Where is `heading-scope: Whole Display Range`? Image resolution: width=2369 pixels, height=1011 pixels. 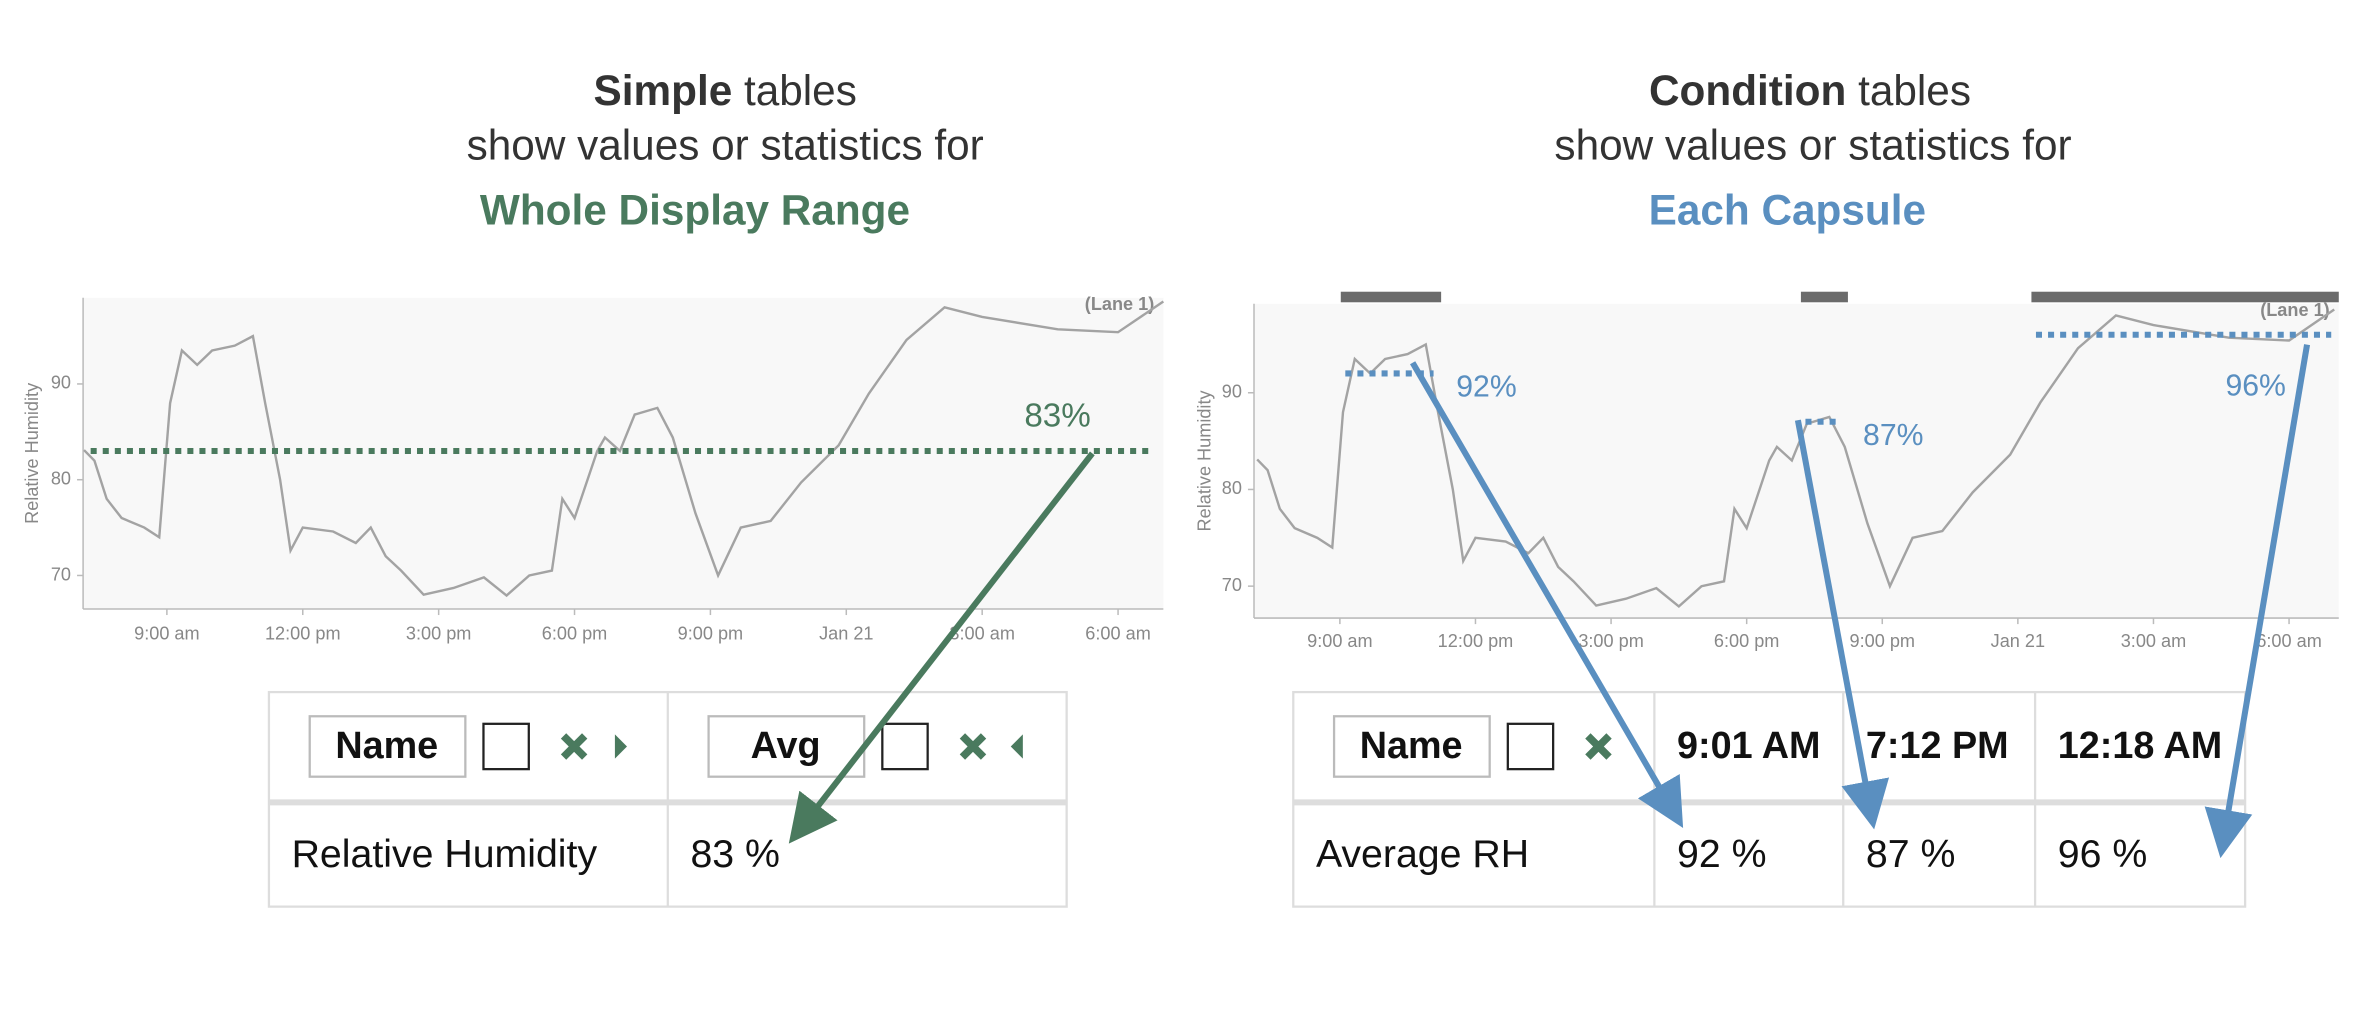 heading-scope: Whole Display Range is located at coordinates (695, 209).